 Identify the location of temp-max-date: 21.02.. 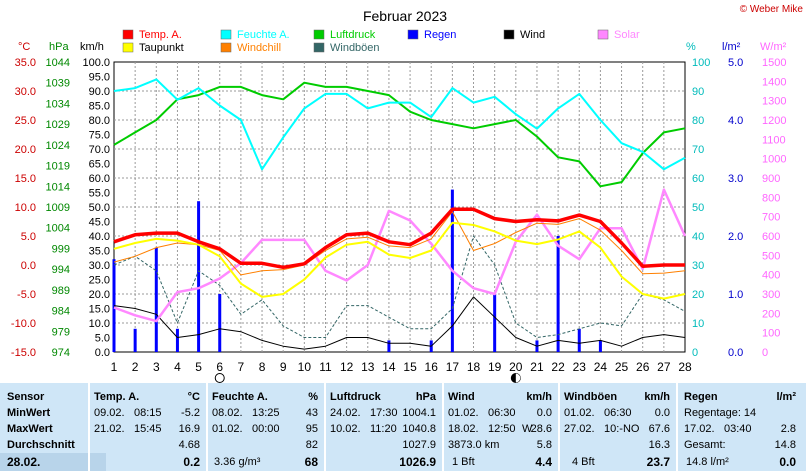
(109, 429).